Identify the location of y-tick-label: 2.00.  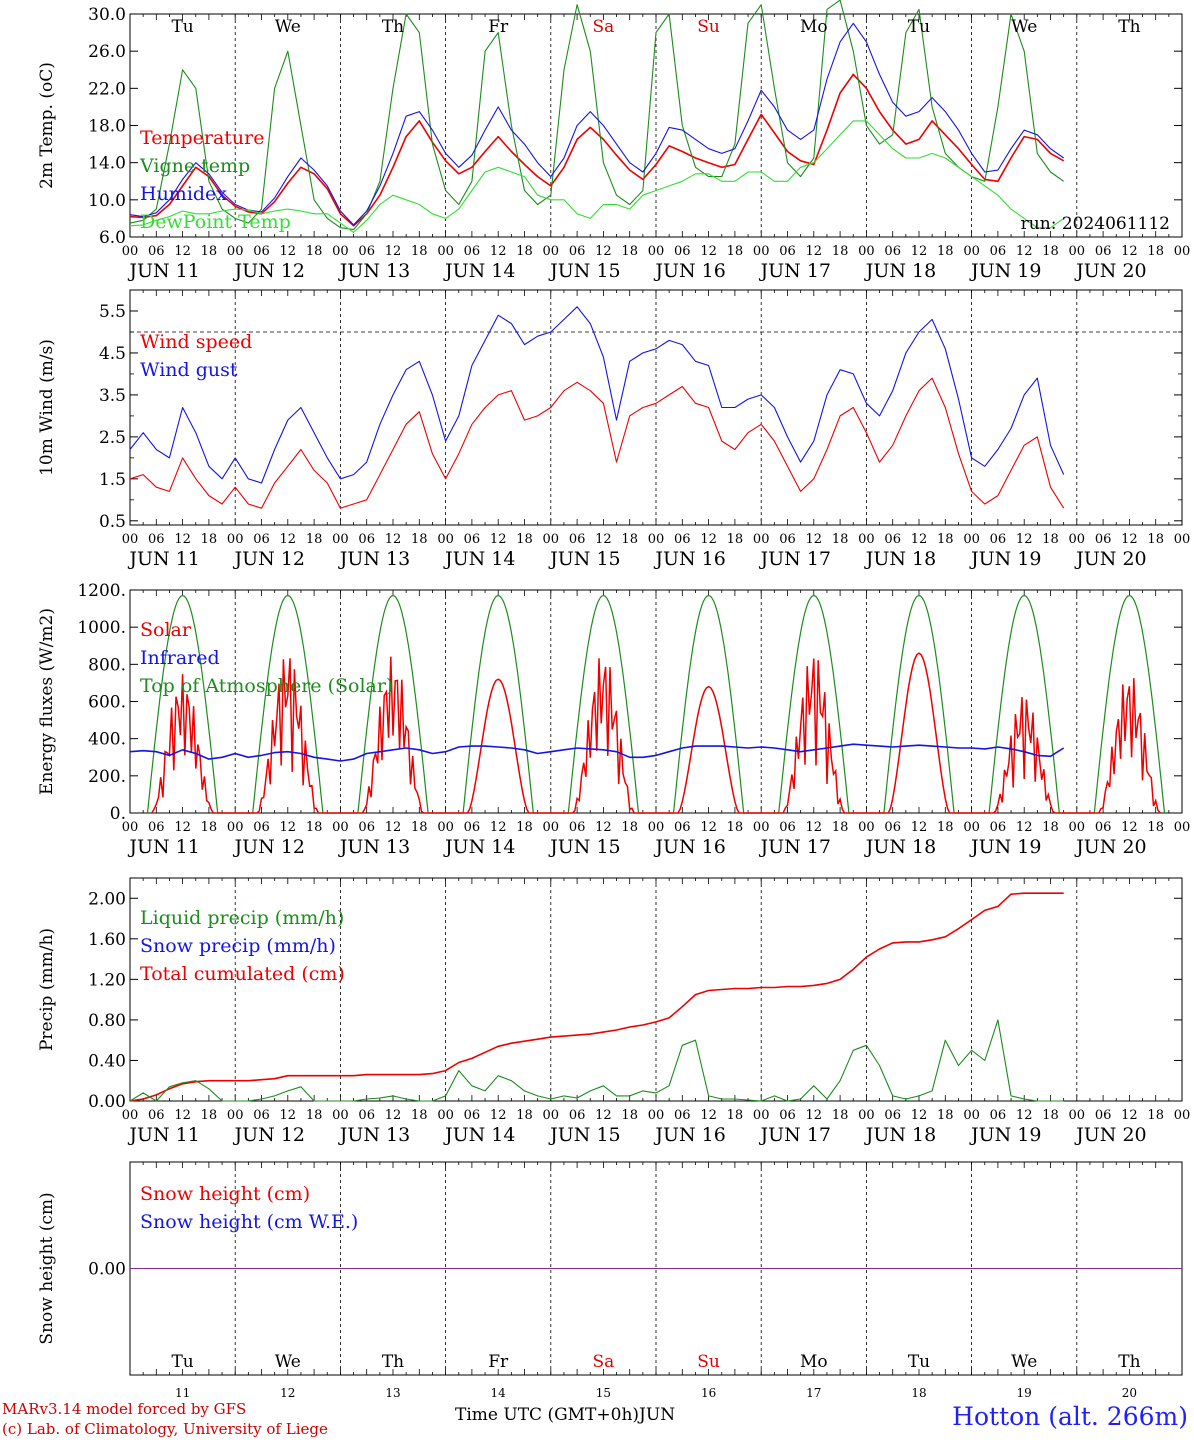
(107, 899).